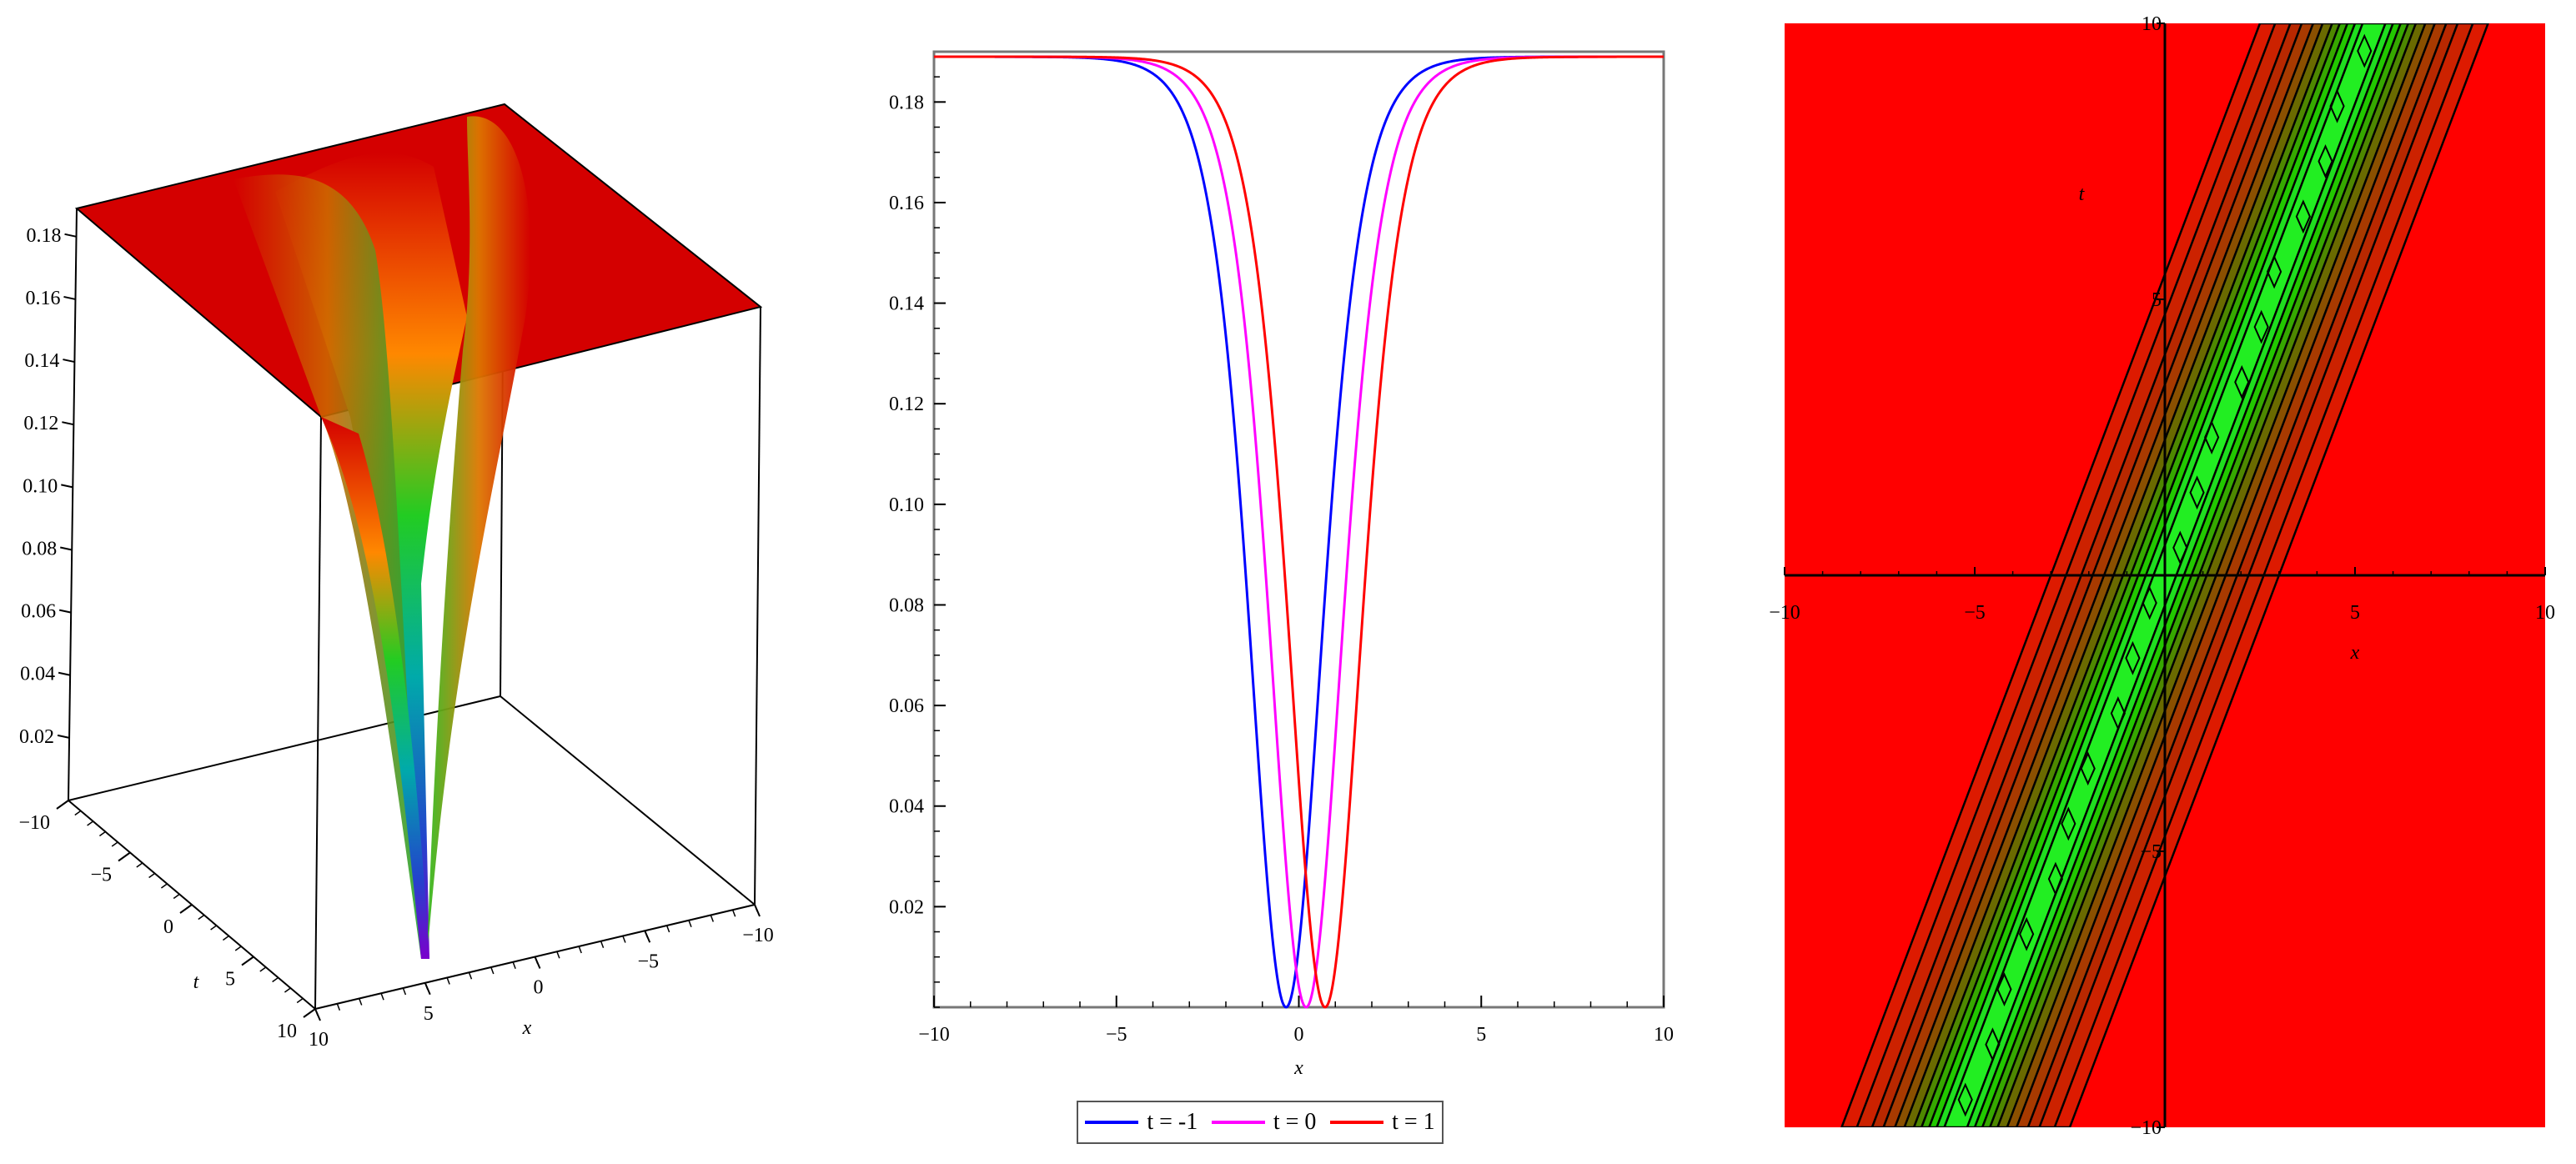  I want to click on legend-item-t-0: t = 0, so click(1263, 1122).